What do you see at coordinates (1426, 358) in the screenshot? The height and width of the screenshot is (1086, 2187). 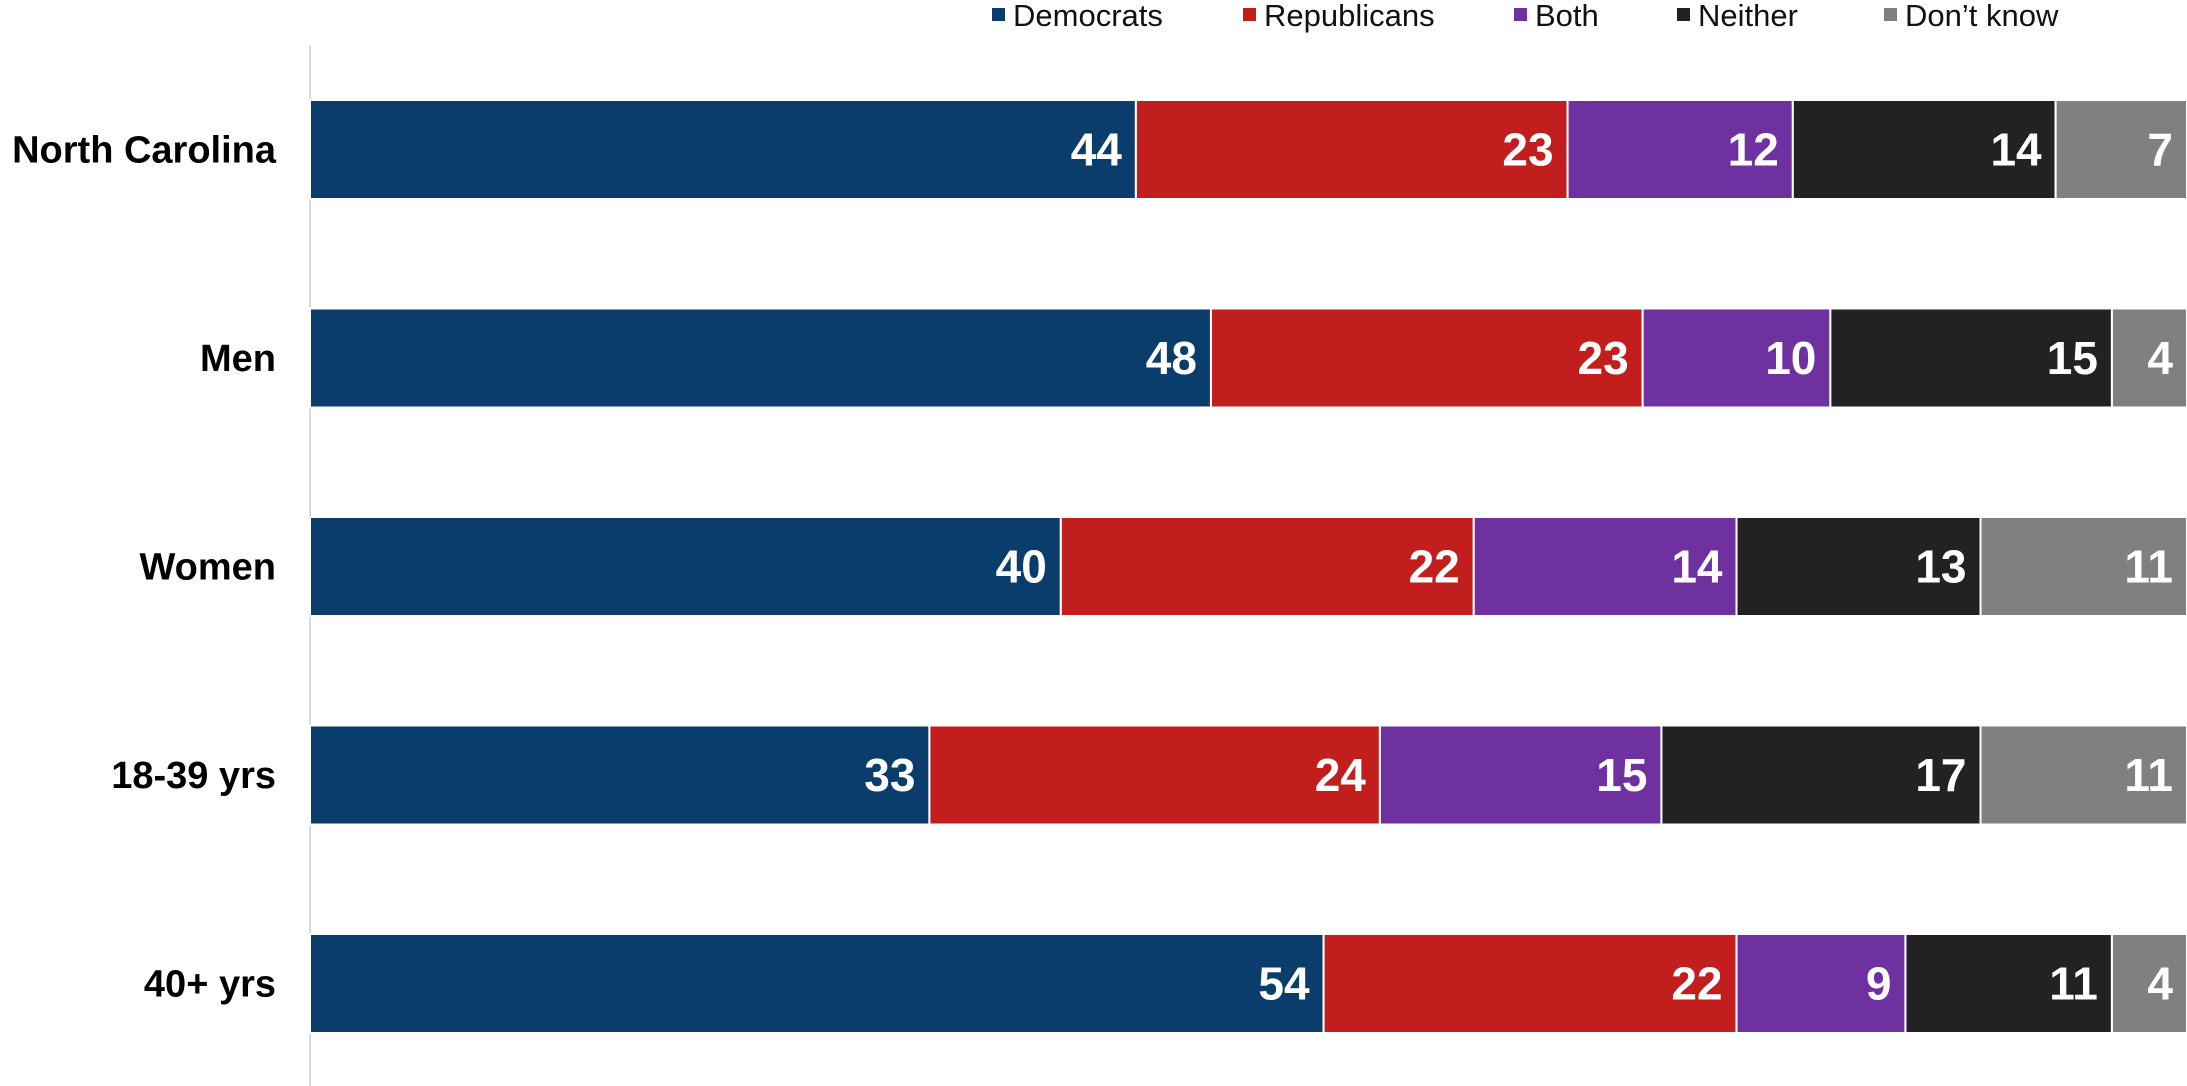 I see `bar-men-republicans` at bounding box center [1426, 358].